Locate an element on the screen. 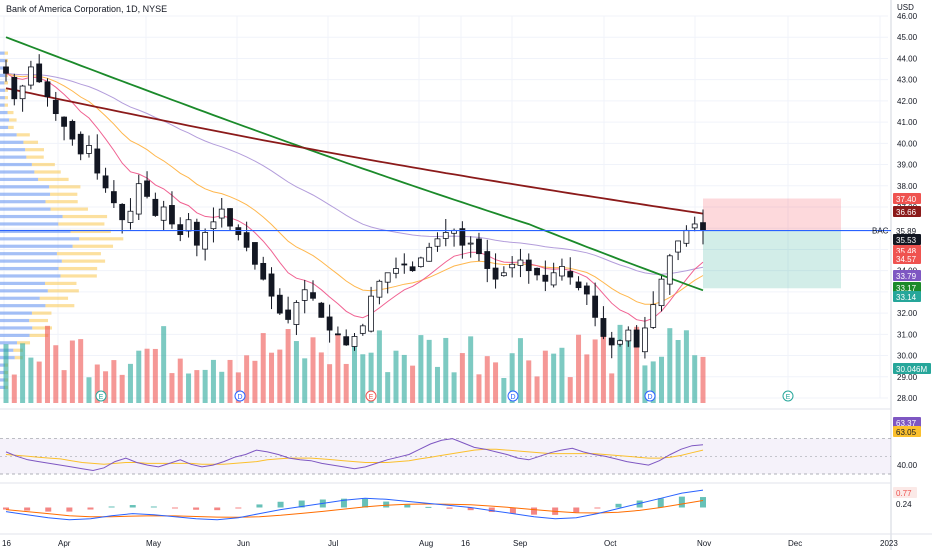 Image resolution: width=932 pixels, height=555 pixels. rsi-tick-label: 40.00 is located at coordinates (907, 465).